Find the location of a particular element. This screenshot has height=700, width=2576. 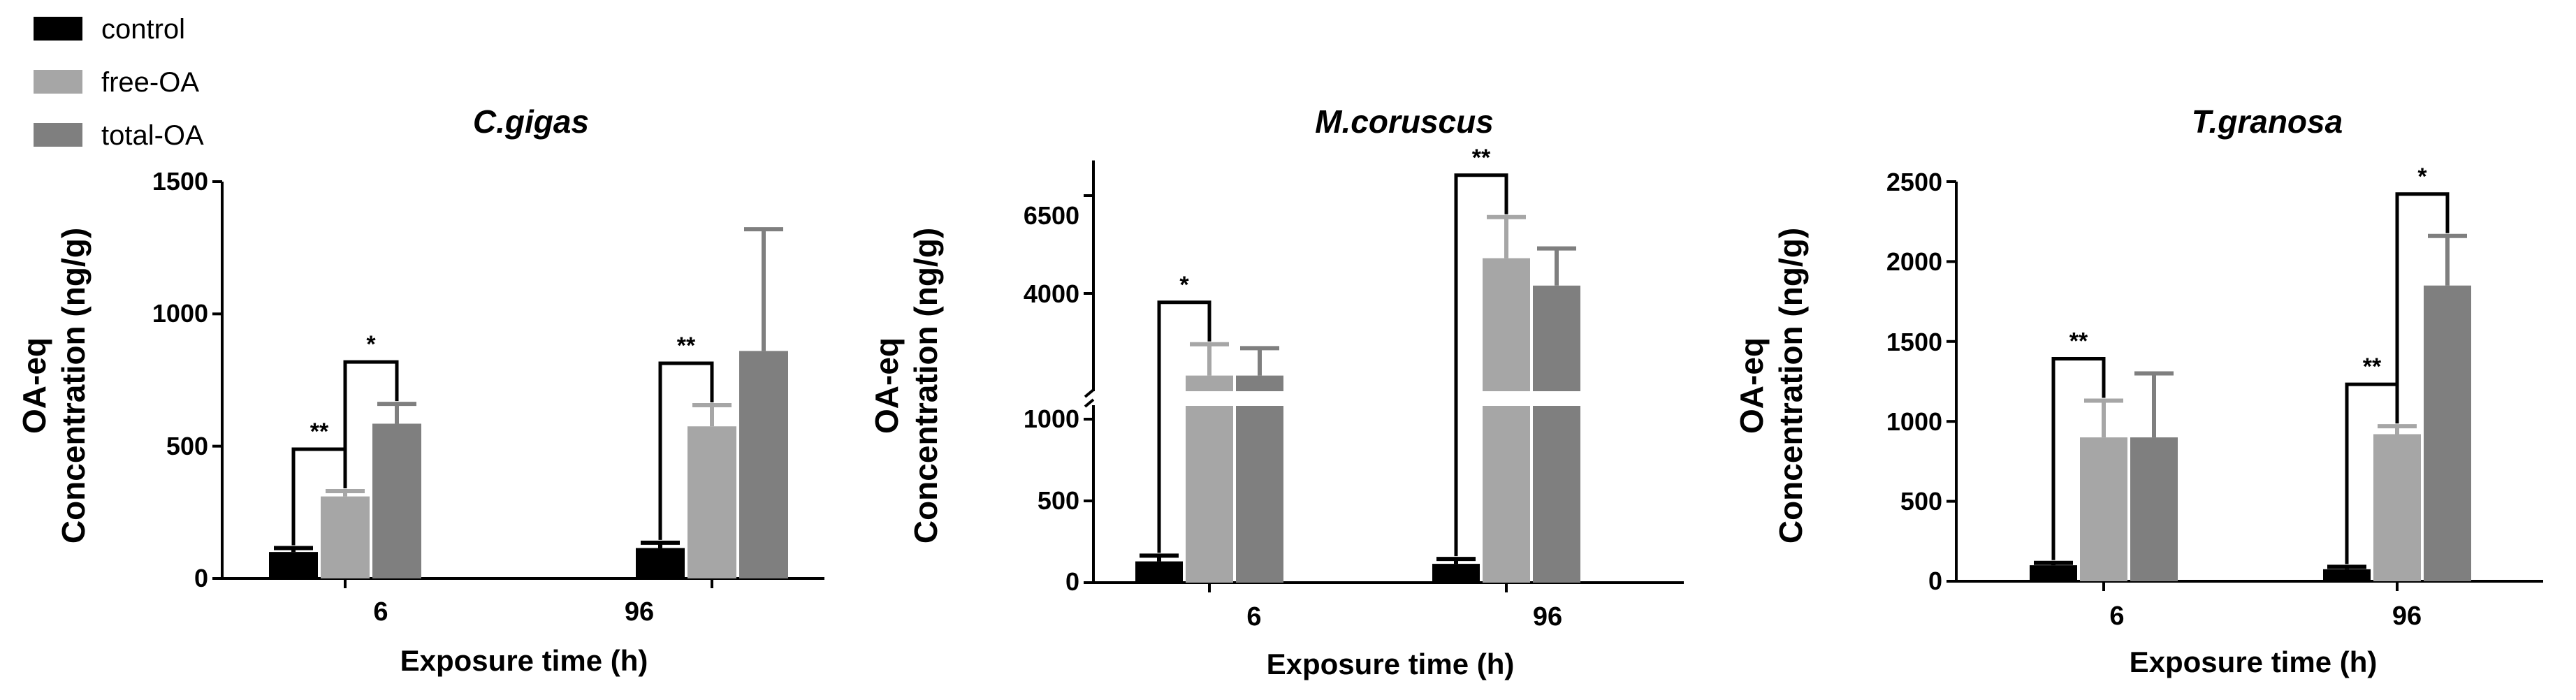

legend-label-control: control is located at coordinates (143, 30).